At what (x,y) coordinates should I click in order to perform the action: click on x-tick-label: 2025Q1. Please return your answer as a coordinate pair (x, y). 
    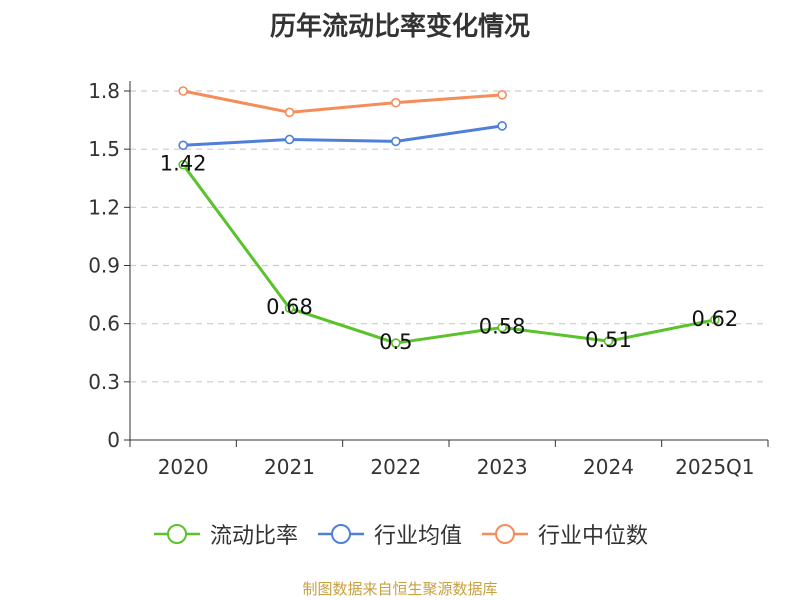
    Looking at the image, I should click on (714, 467).